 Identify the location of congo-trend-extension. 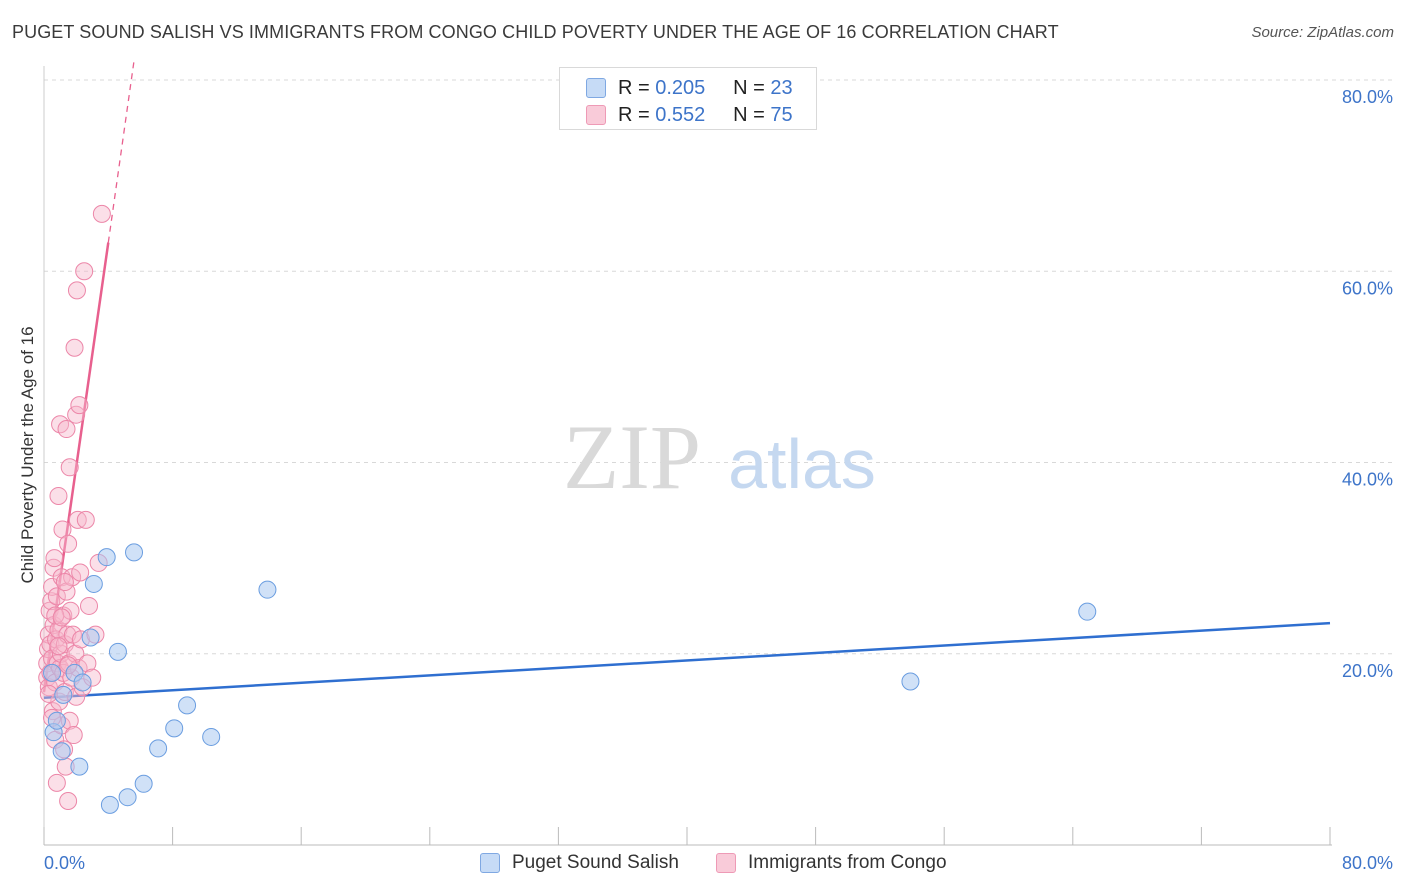
(121, 151).